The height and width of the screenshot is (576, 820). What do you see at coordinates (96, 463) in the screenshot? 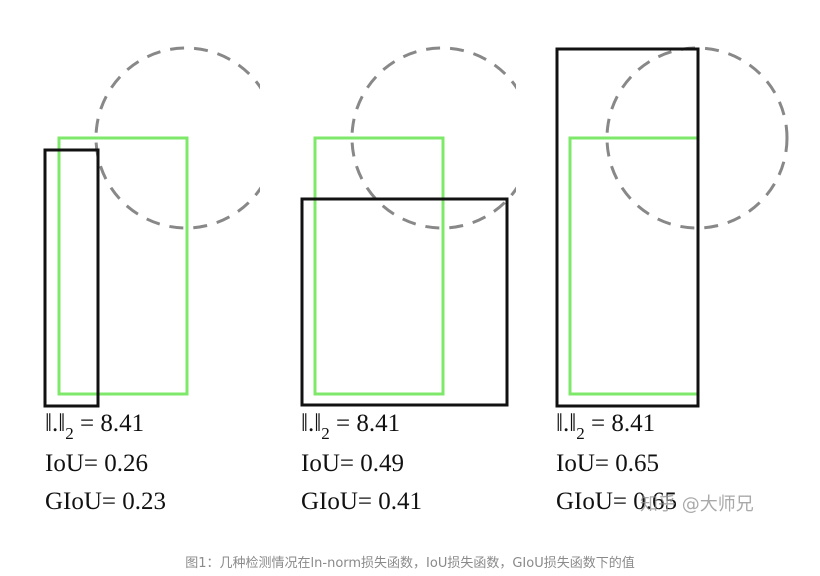
I see `iou-line: IoU= 0.26` at bounding box center [96, 463].